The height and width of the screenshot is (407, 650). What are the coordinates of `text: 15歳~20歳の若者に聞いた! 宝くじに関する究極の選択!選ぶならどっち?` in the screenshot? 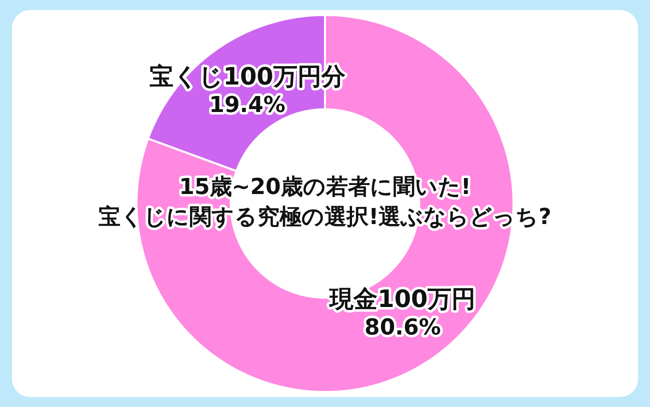 It's located at (325, 202).